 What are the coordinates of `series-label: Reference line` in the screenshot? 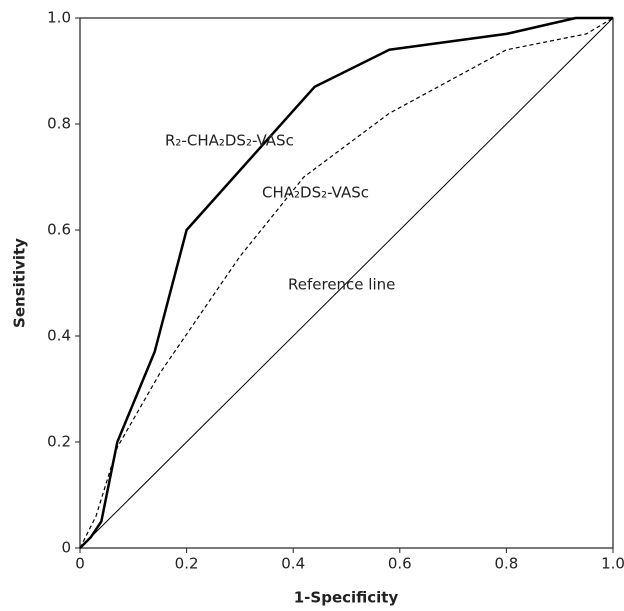 It's located at (341, 285).